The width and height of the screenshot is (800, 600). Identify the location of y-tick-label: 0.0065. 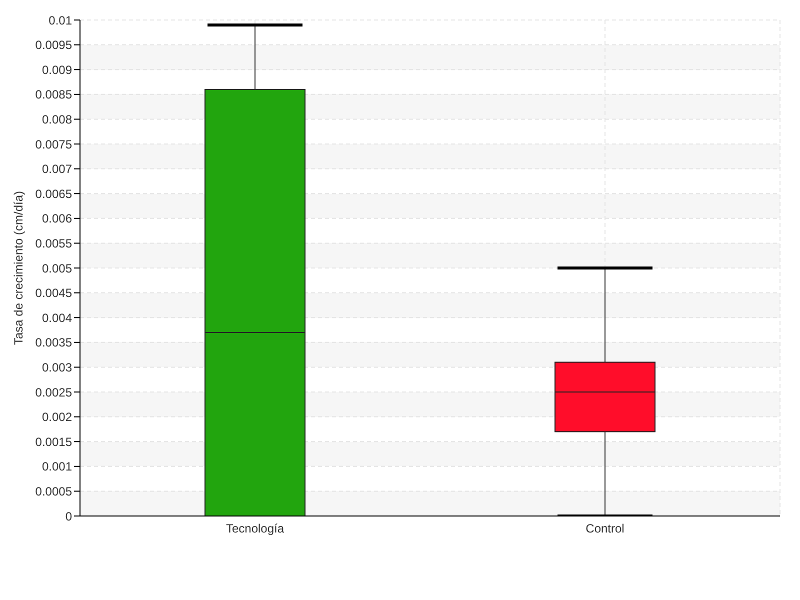
(53, 193).